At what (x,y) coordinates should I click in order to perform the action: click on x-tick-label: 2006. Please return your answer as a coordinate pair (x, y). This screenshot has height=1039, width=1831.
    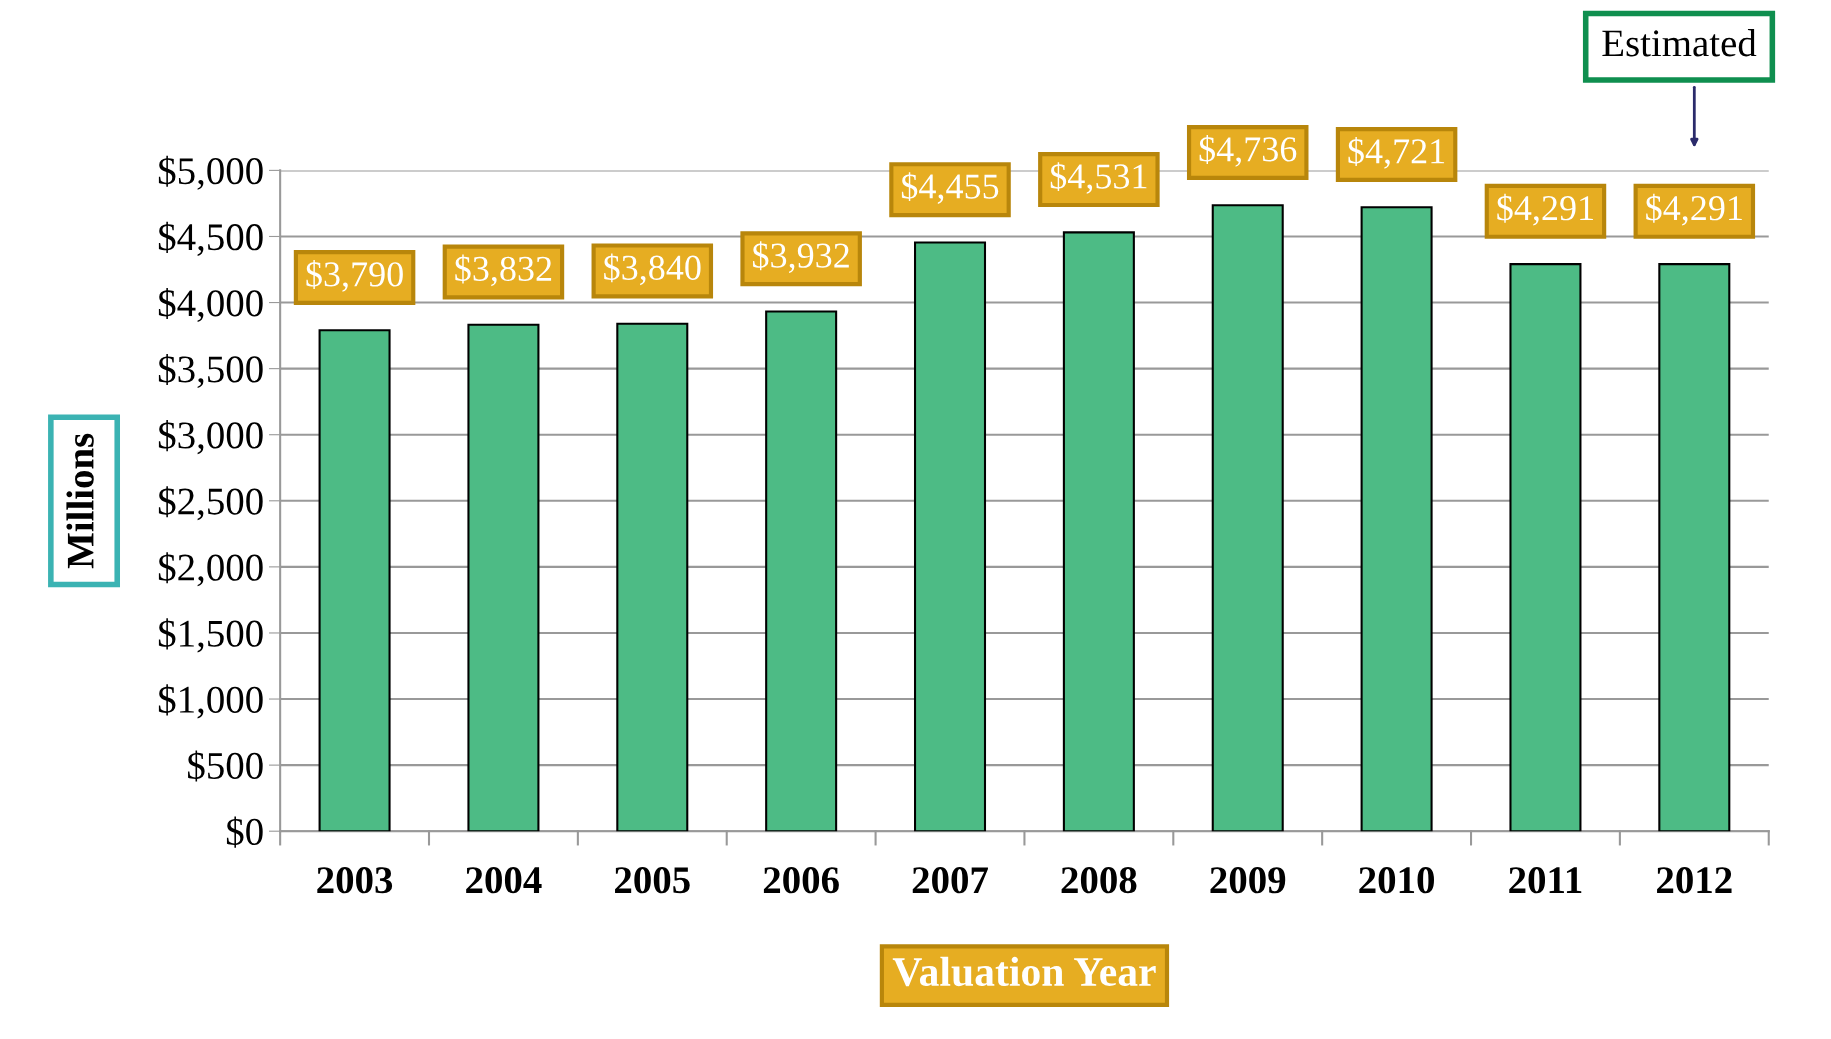
    Looking at the image, I should click on (801, 880).